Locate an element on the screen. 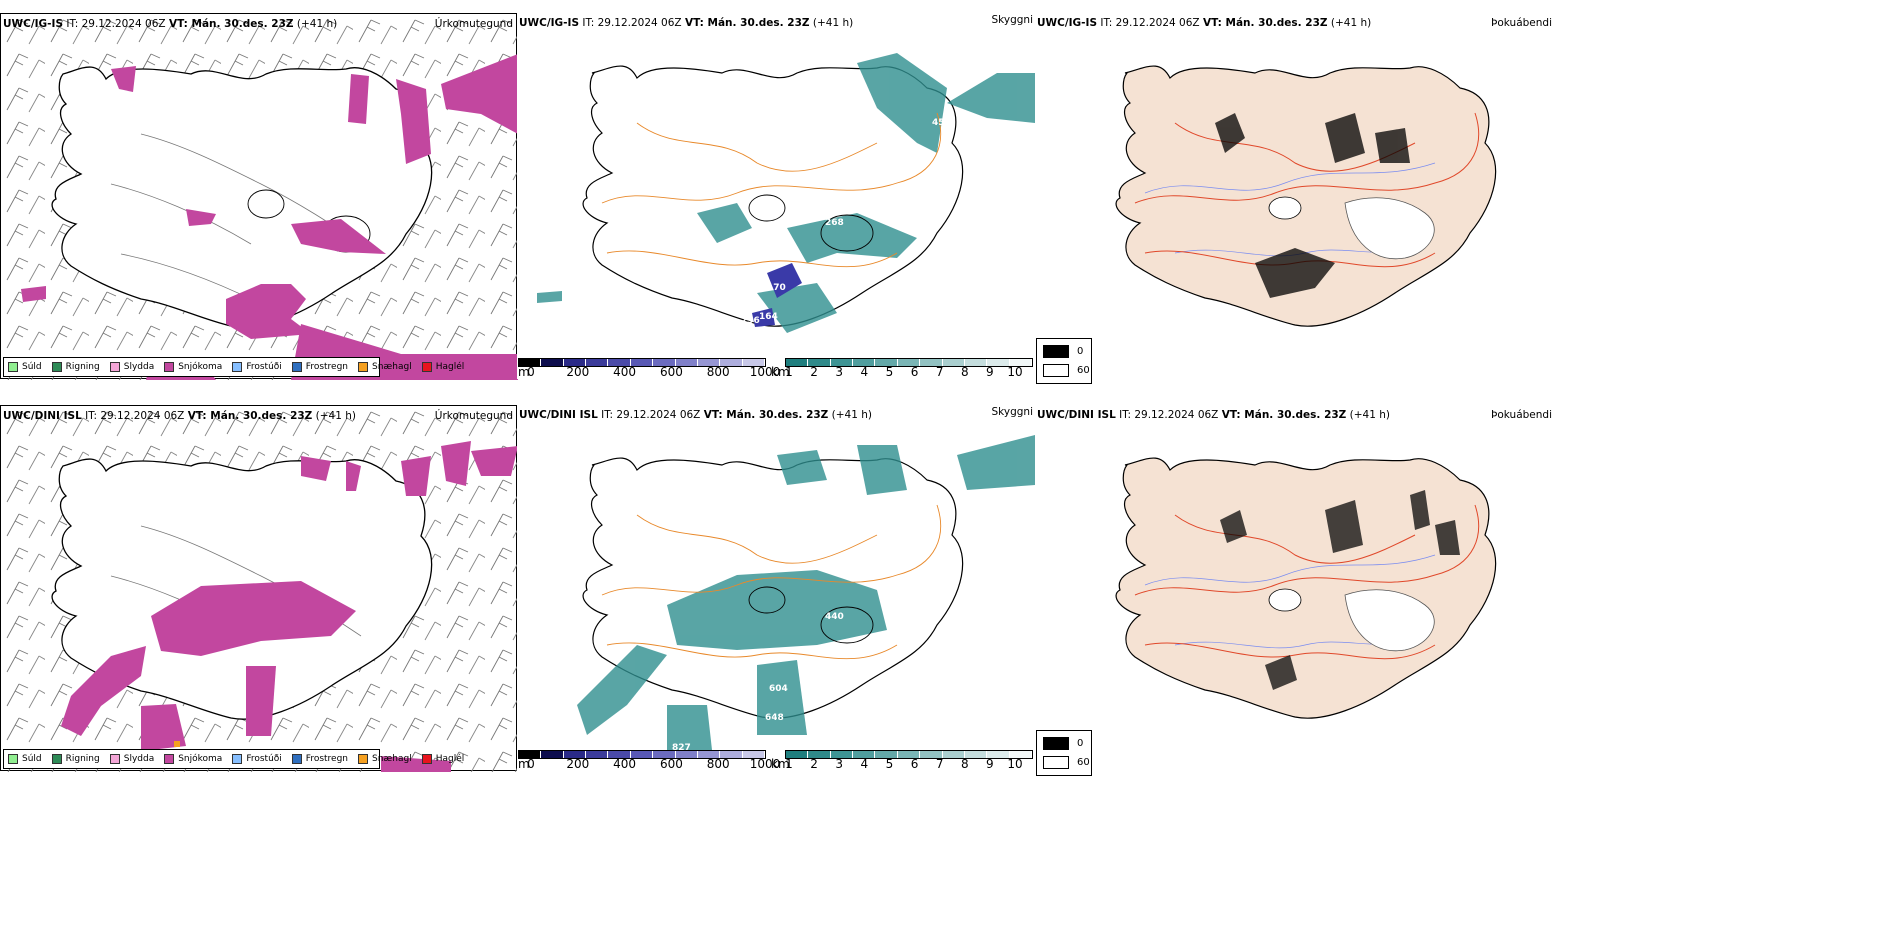 This screenshot has width=1900, height=950. cloud-base-unit: m is located at coordinates (524, 372).